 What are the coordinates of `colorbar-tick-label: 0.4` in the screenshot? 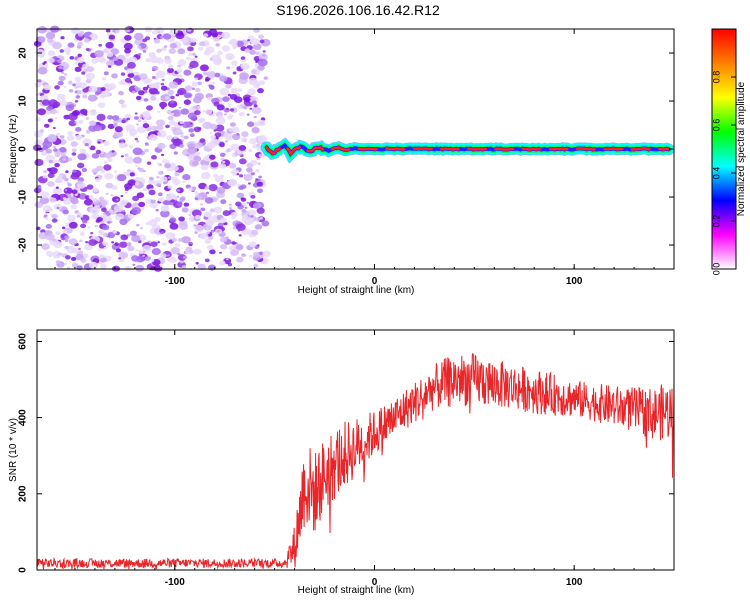 It's located at (716, 173).